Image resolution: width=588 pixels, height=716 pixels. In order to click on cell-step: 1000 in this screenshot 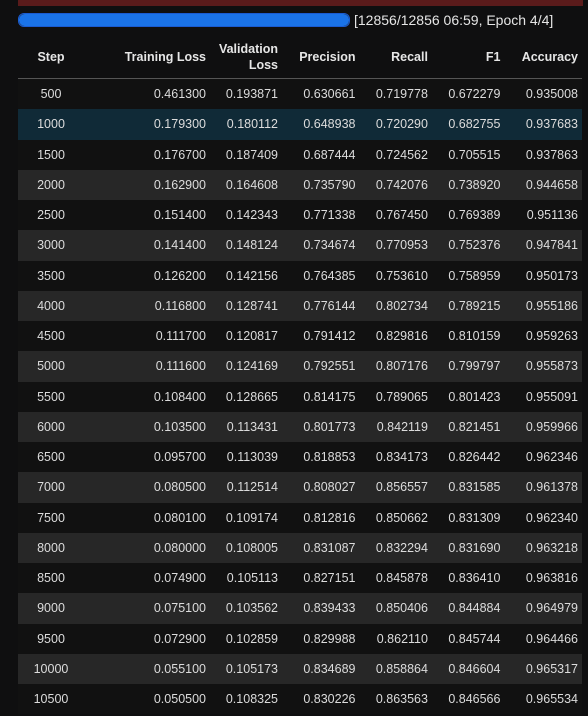, I will do `click(51, 124)`.